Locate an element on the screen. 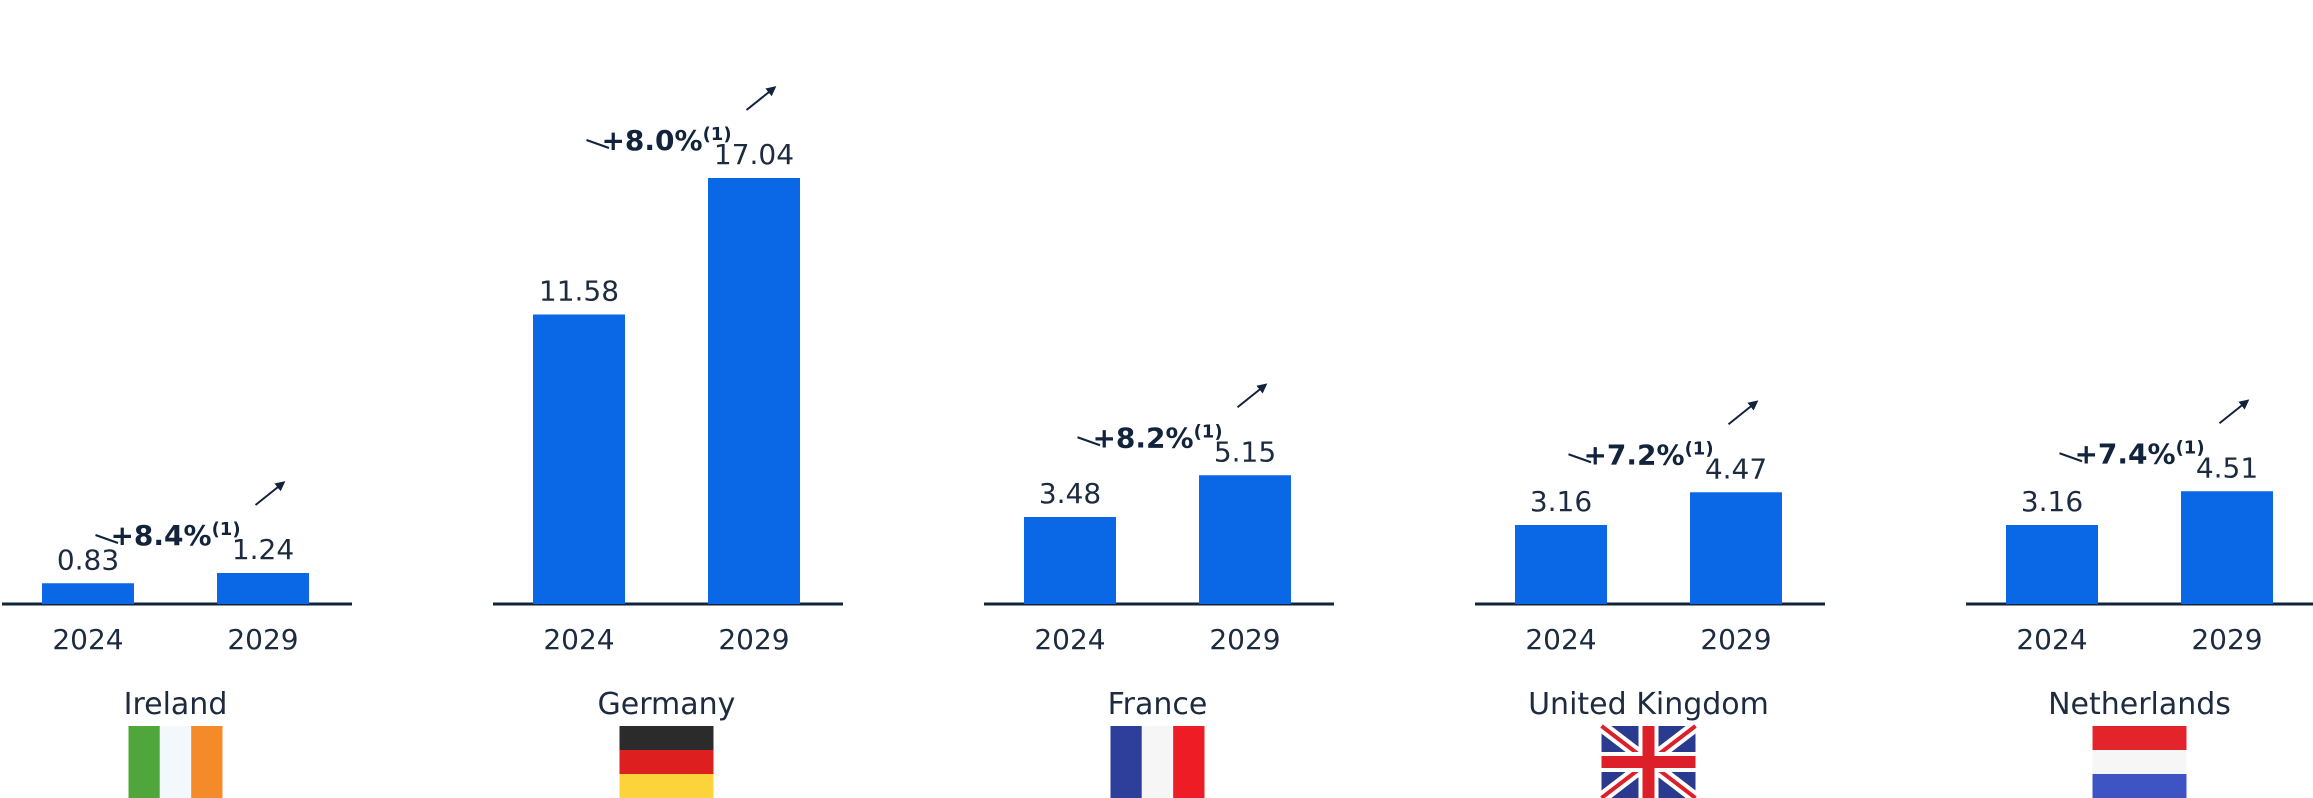 This screenshot has height=798, width=2313. growth-rate-label: +7.2%(1) is located at coordinates (1648, 454).